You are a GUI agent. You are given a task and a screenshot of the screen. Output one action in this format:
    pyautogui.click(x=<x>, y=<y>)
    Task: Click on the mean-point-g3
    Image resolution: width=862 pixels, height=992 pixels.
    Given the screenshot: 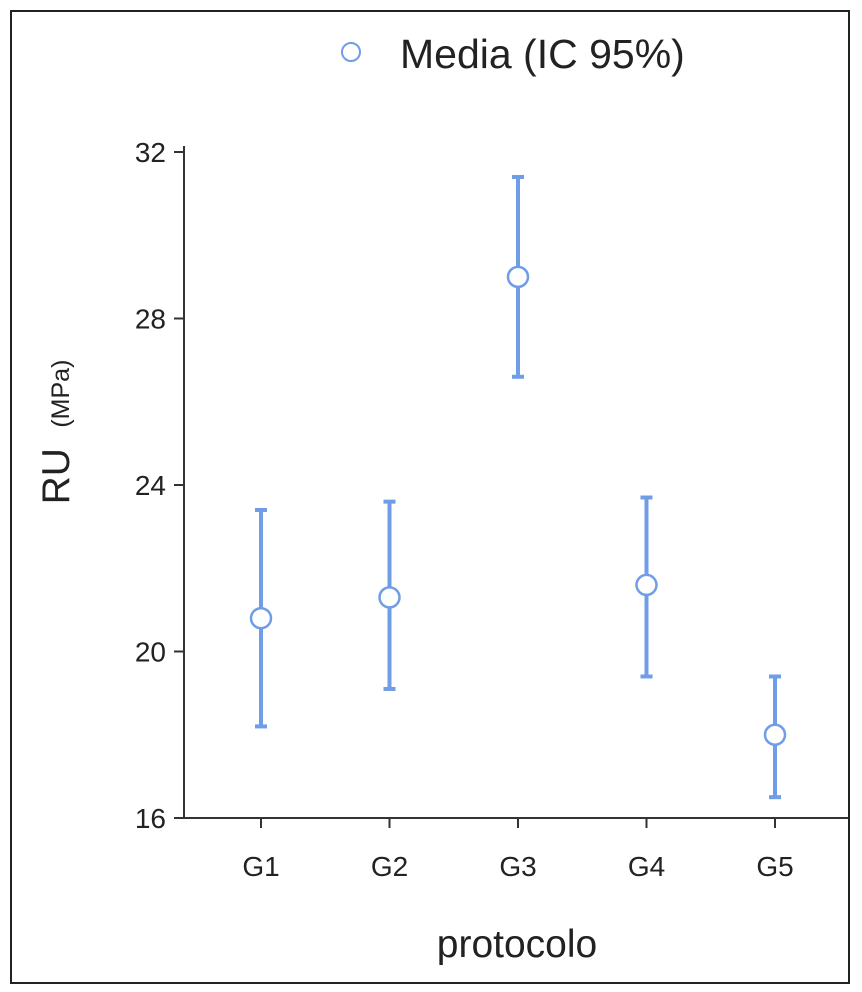 What is the action you would take?
    pyautogui.click(x=518, y=277)
    